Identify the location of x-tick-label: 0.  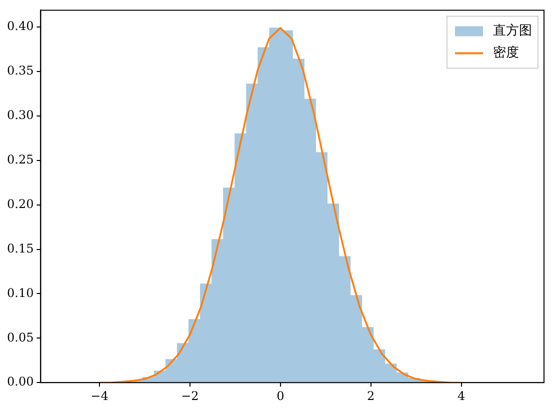
(280, 395).